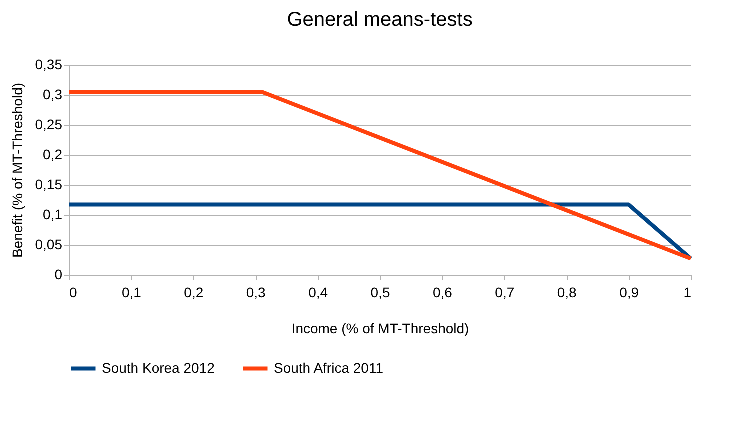 Image resolution: width=732 pixels, height=430 pixels. Describe the element at coordinates (17, 170) in the screenshot. I see `y-axis-title: Benefit (% of MT-Threshold)` at that location.